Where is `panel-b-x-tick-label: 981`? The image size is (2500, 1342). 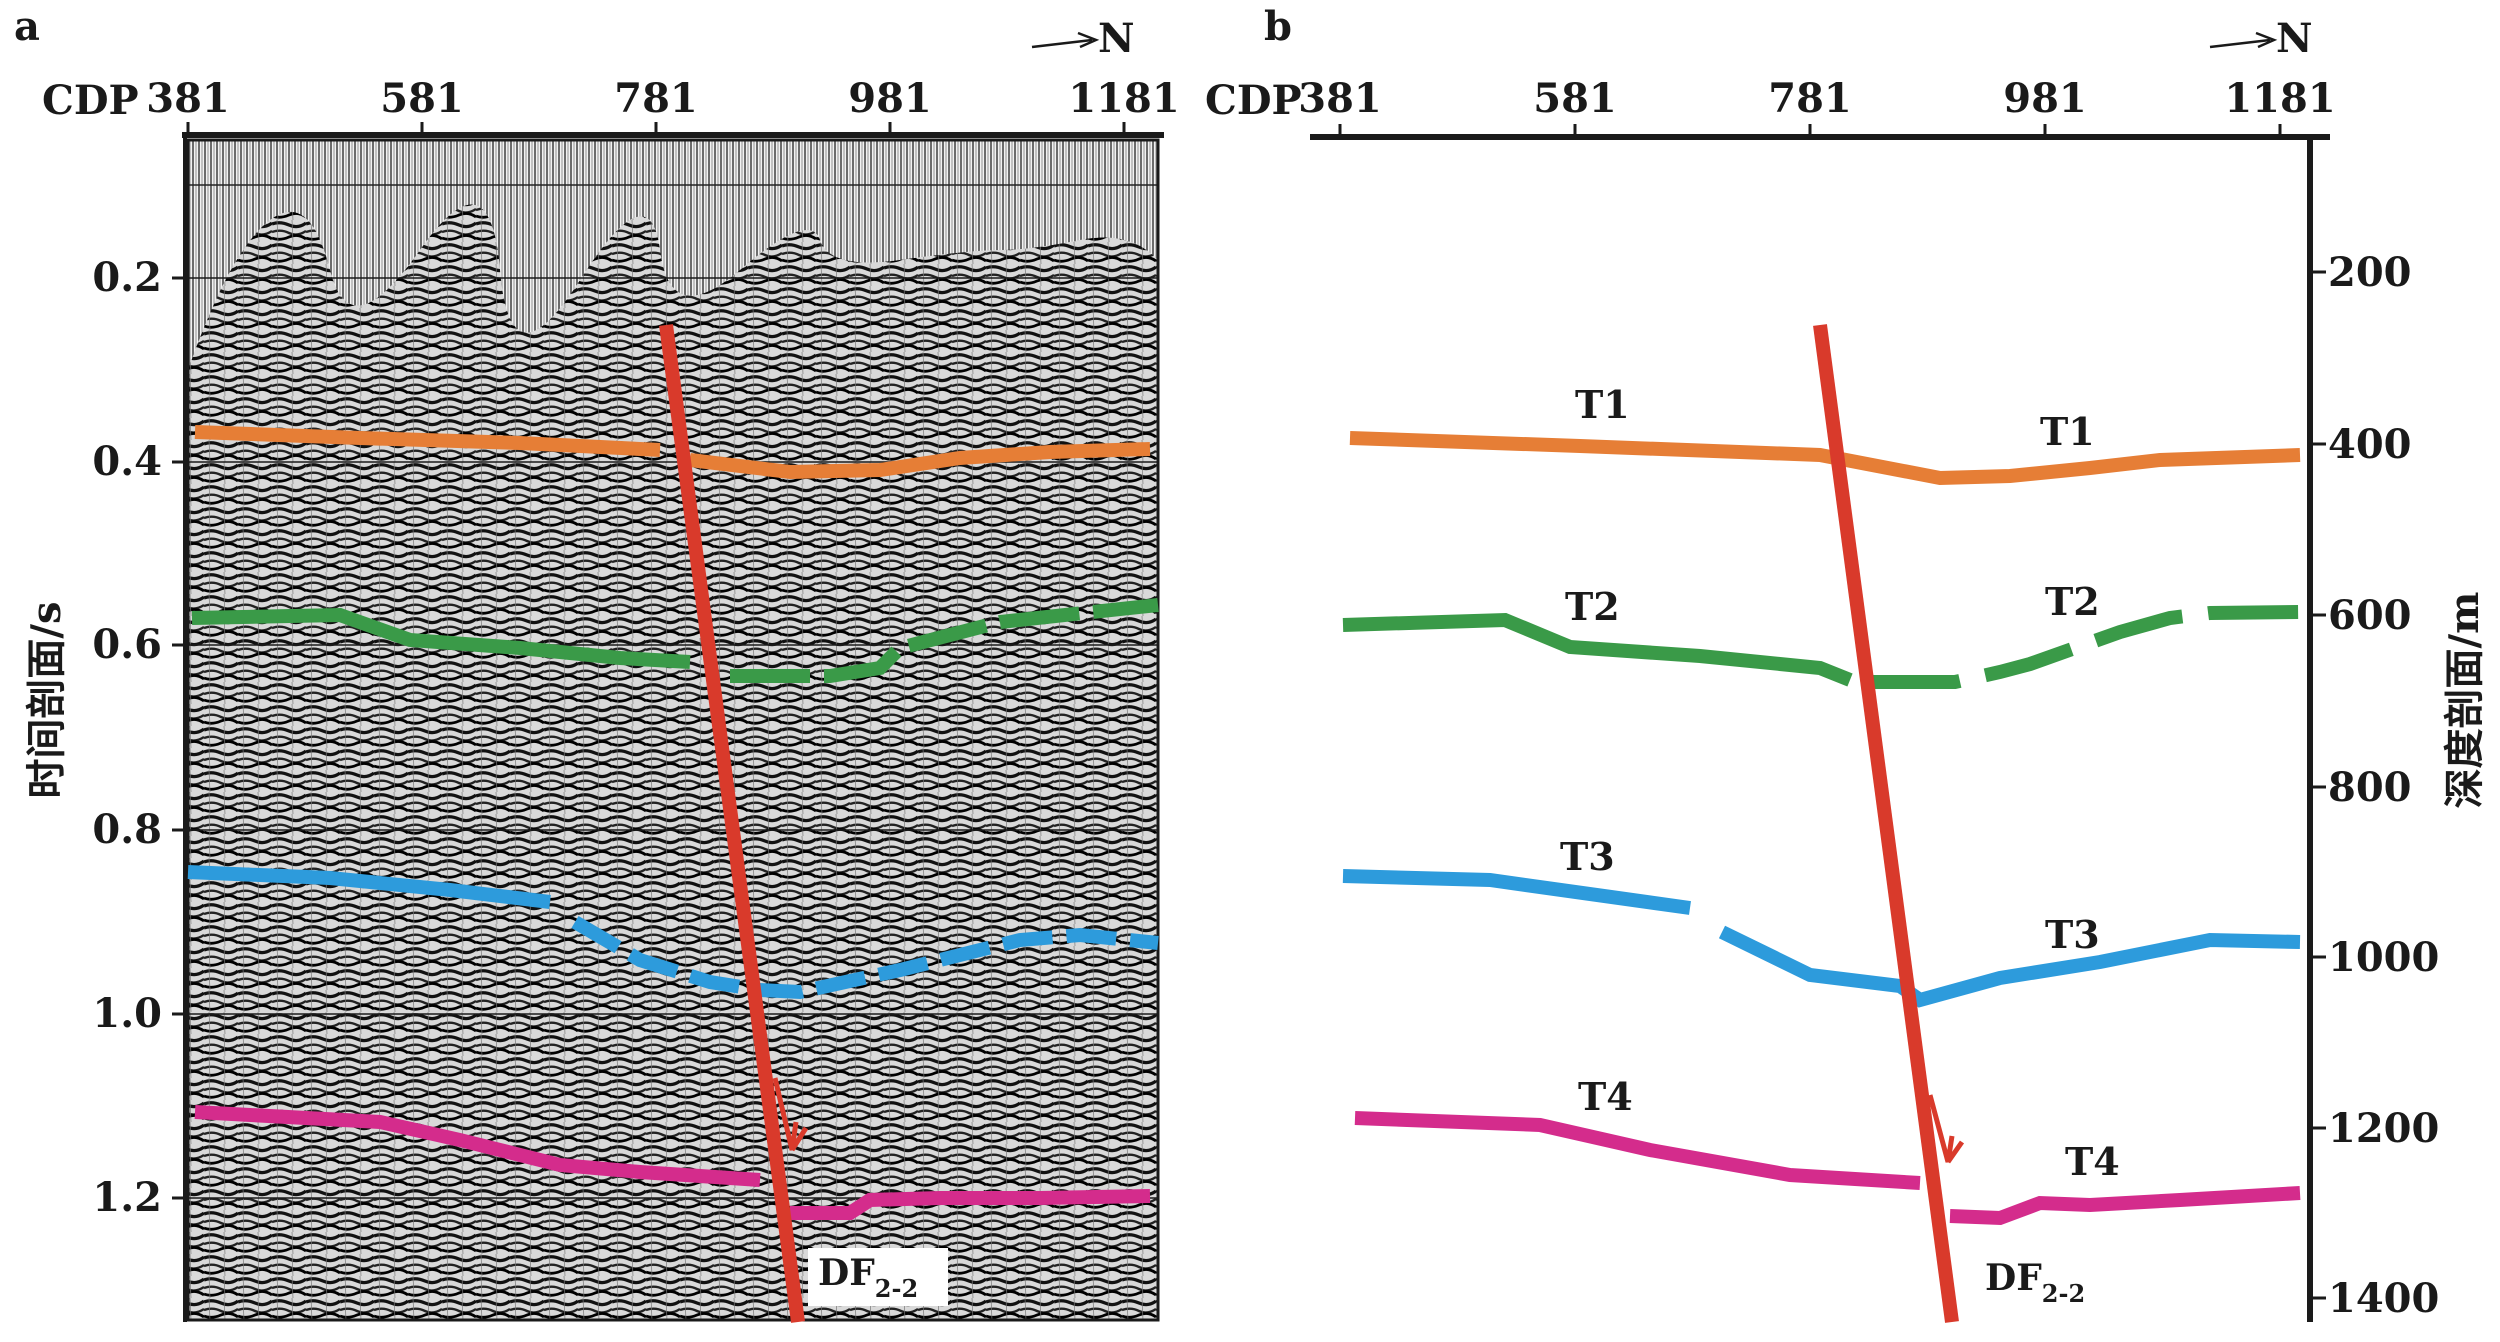 panel-b-x-tick-label: 981 is located at coordinates (2045, 98).